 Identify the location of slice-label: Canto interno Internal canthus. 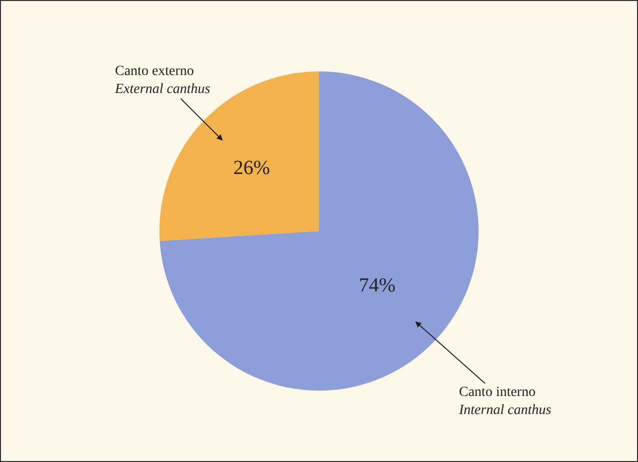
(505, 401).